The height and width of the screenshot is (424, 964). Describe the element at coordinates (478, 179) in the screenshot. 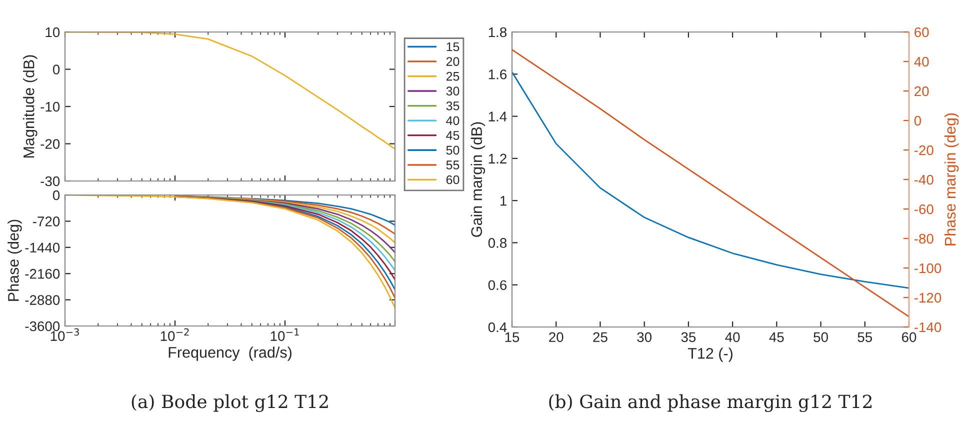

I see `y-axis-title: Gain margin (dB)` at that location.